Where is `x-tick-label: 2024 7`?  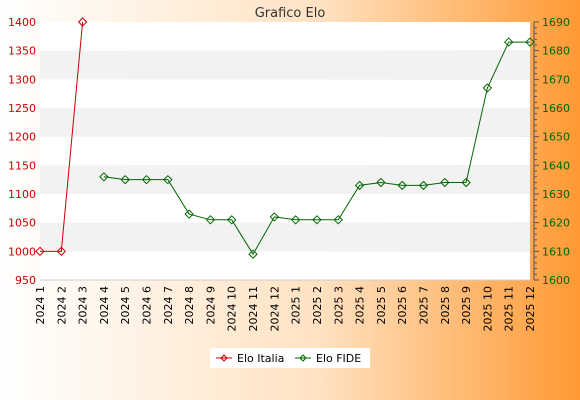
x-tick-label: 2024 7 is located at coordinates (168, 305).